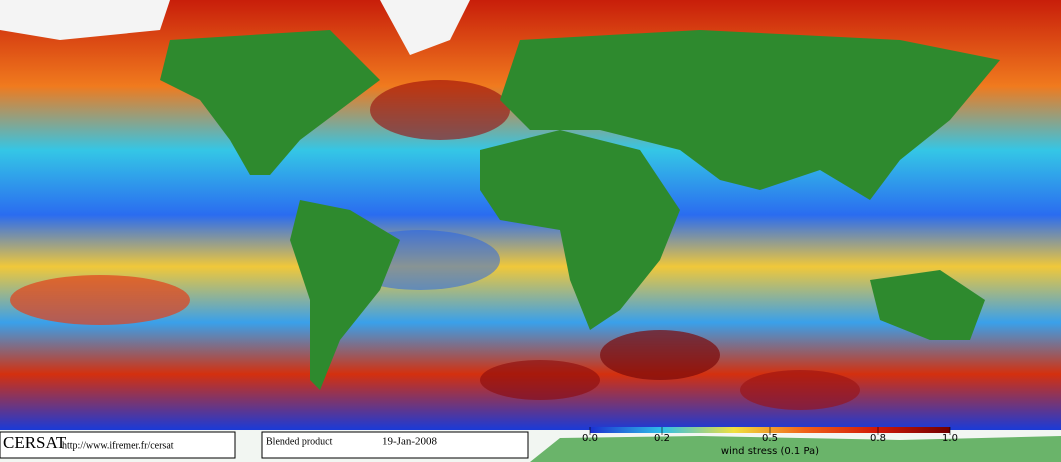 Image resolution: width=1061 pixels, height=462 pixels. Describe the element at coordinates (299, 441) in the screenshot. I see `product: Blended product` at that location.